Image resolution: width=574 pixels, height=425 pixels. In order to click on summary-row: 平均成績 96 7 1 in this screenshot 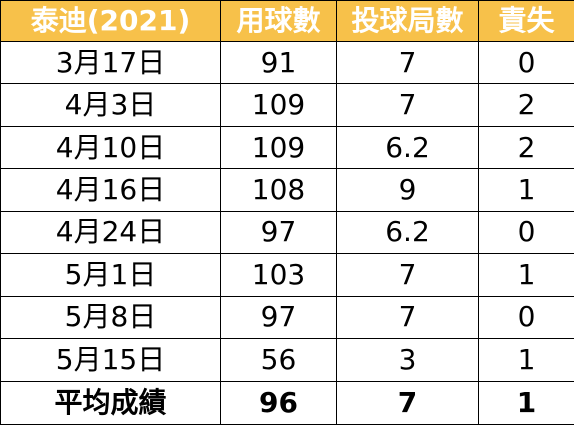, I will do `click(287, 402)`.